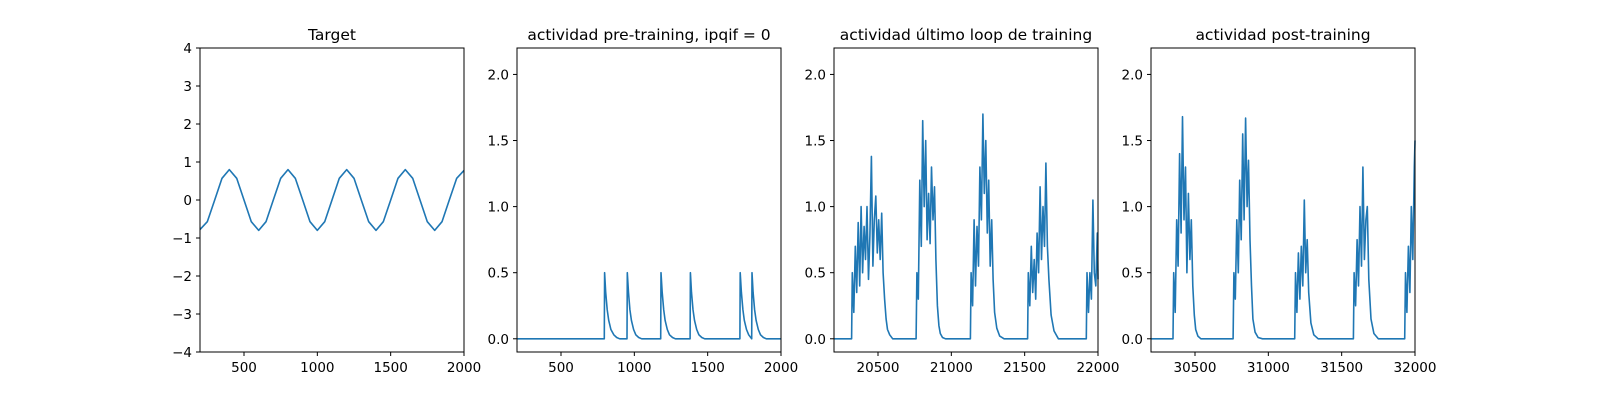 Image resolution: width=1600 pixels, height=400 pixels. I want to click on panel-title: actividad pre-training, ipqif = 0, so click(648, 35).